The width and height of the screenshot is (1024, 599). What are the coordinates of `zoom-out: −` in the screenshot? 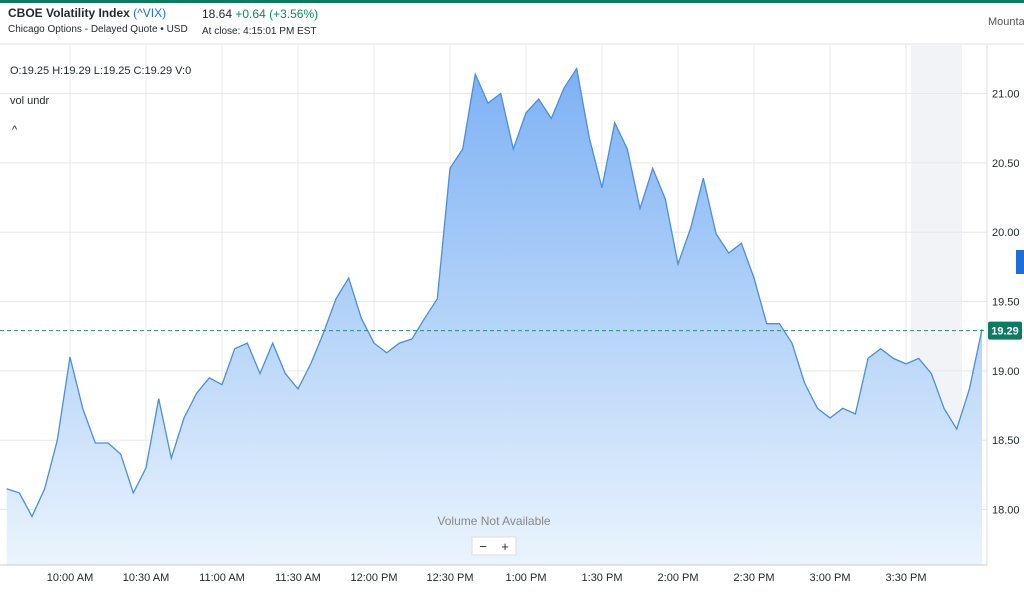 It's located at (483, 546).